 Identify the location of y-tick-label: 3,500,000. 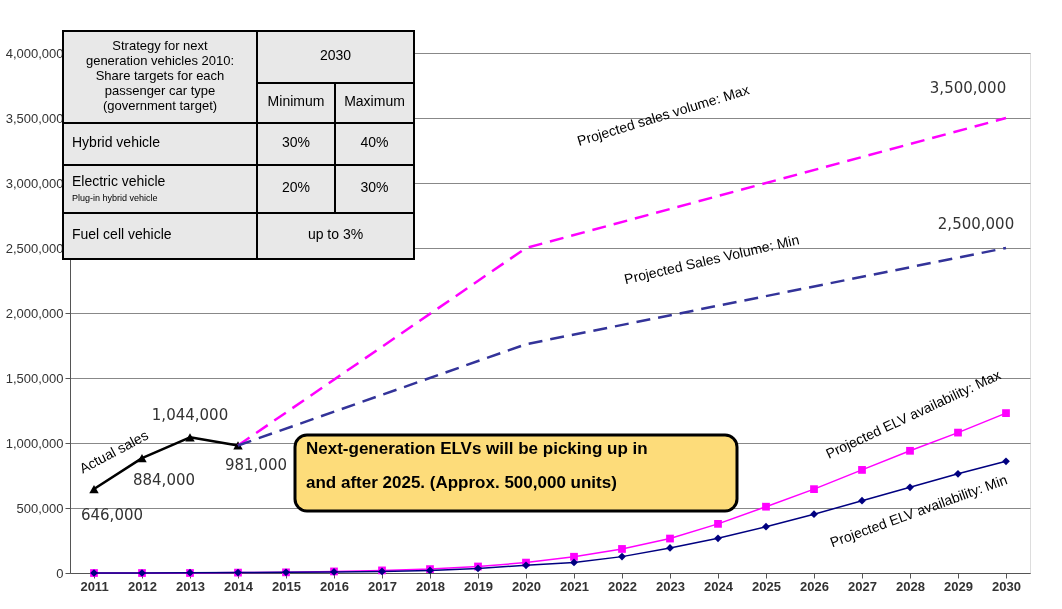
(34, 118).